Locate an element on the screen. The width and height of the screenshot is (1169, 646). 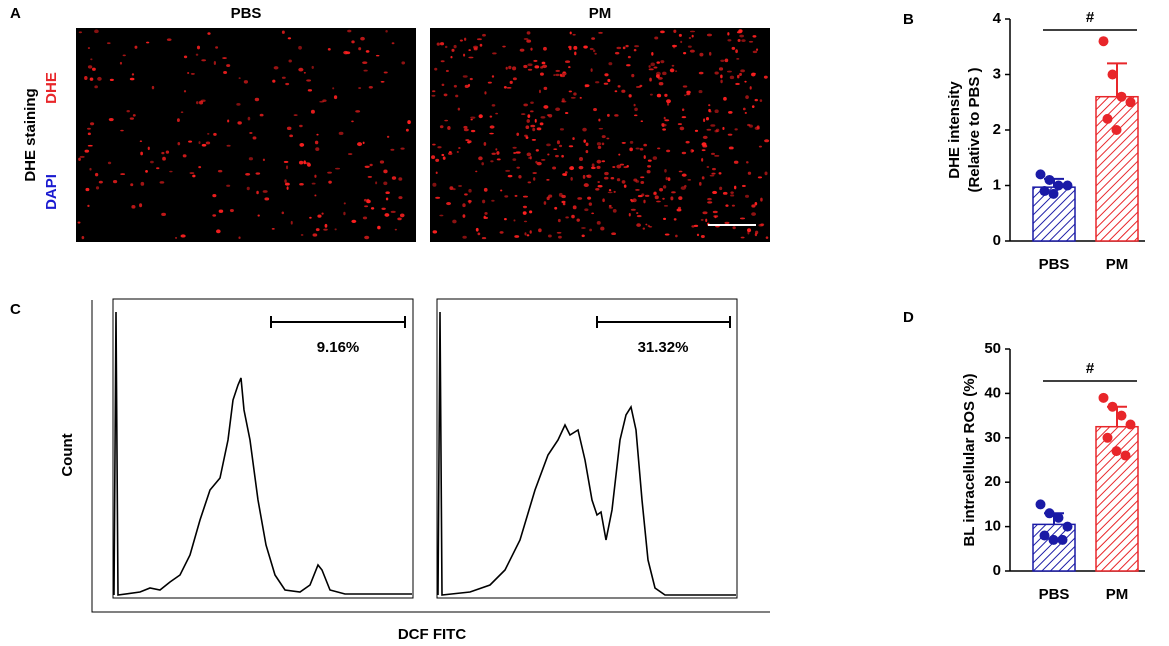
micrograph is located at coordinates (600, 135).